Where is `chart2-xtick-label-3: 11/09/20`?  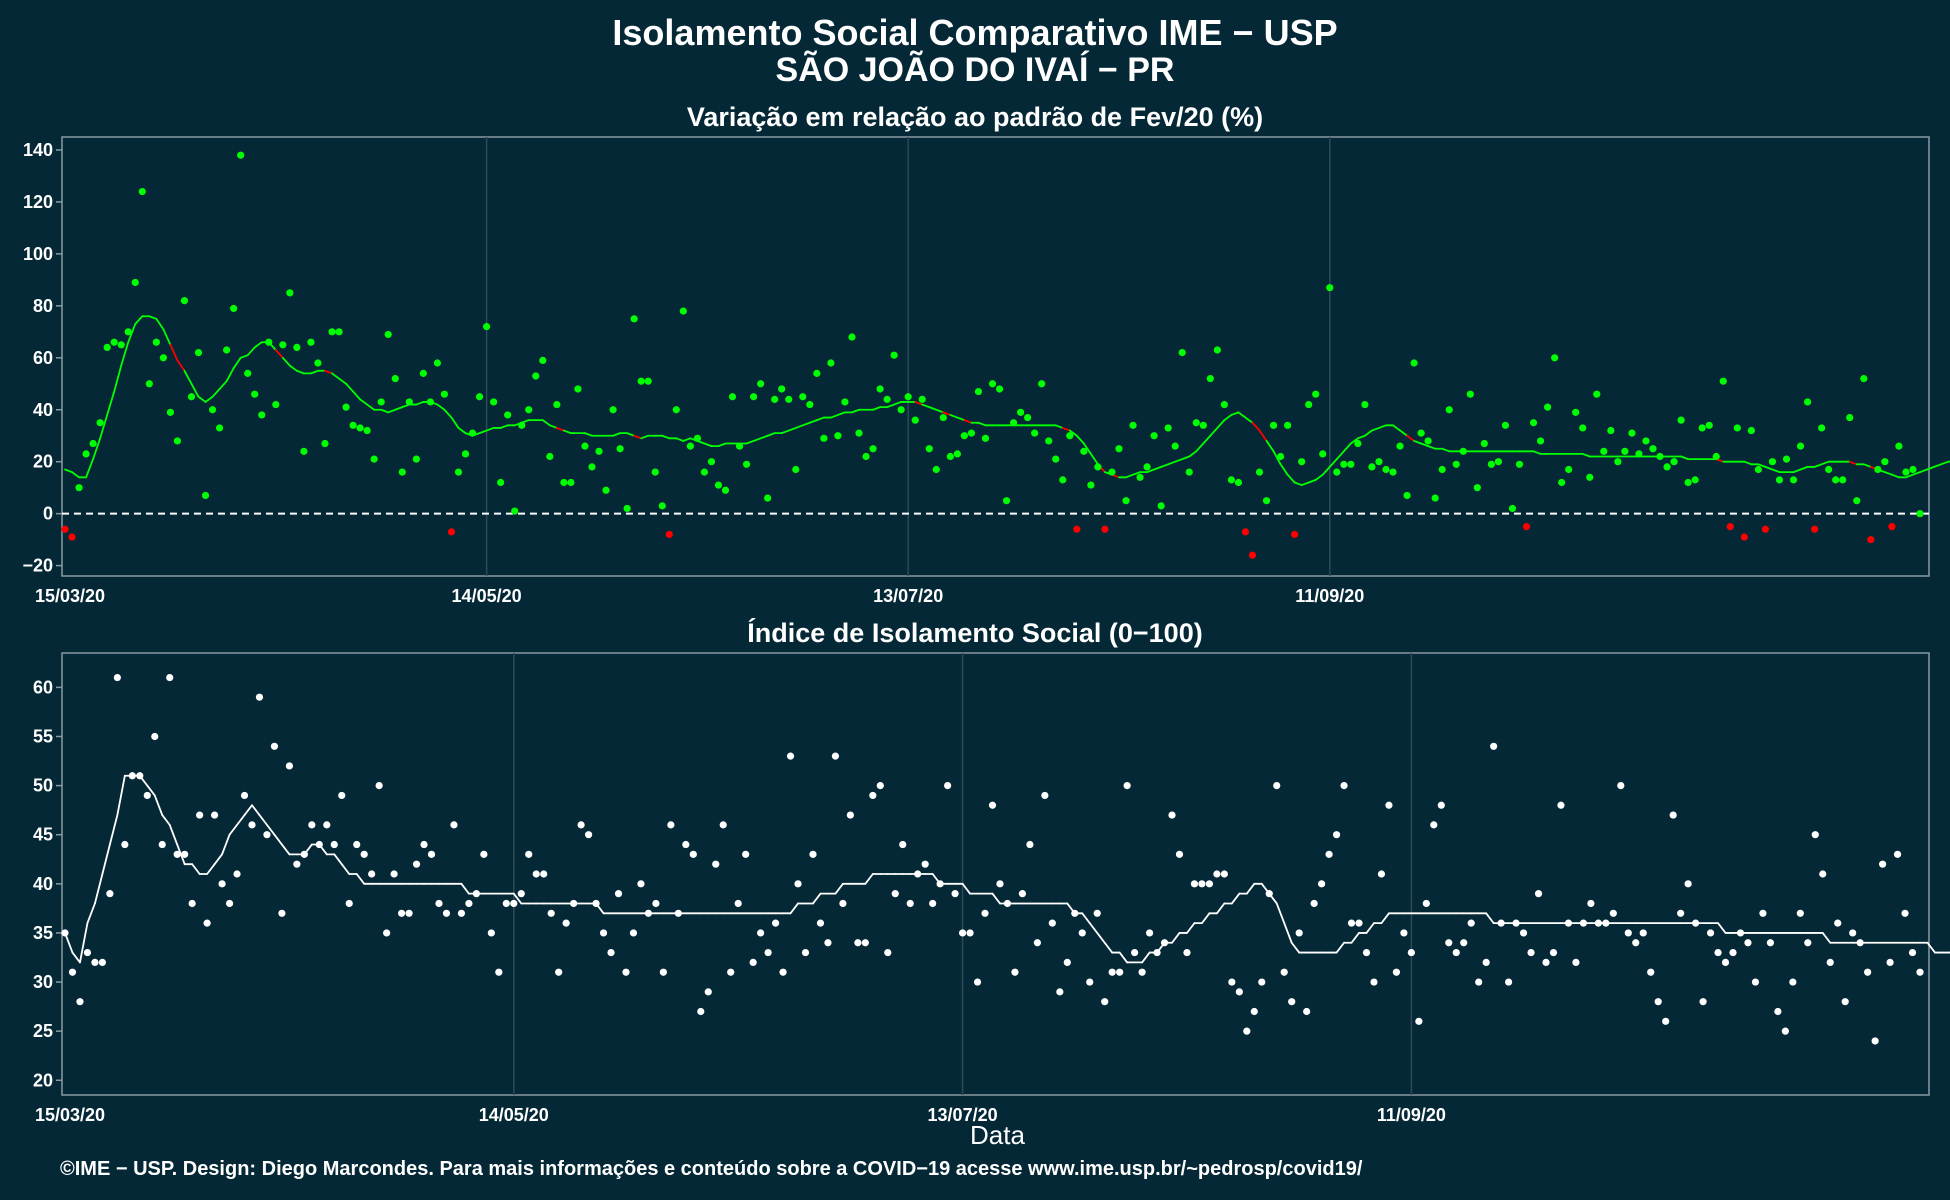 chart2-xtick-label-3: 11/09/20 is located at coordinates (1411, 1115).